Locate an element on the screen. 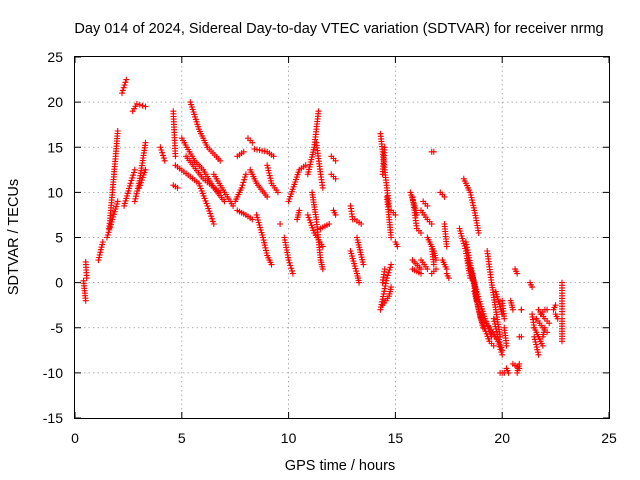  x-tick-label: 15 is located at coordinates (396, 438).